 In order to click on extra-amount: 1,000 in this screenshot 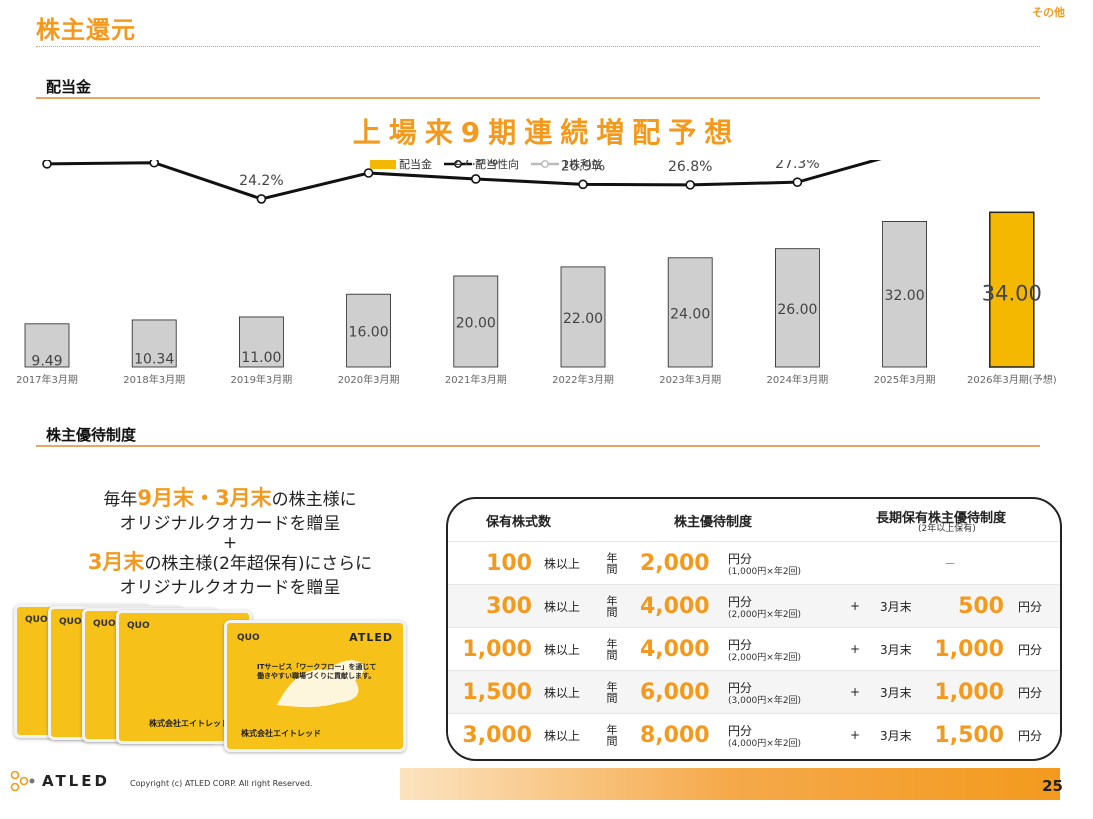, I will do `click(969, 649)`.